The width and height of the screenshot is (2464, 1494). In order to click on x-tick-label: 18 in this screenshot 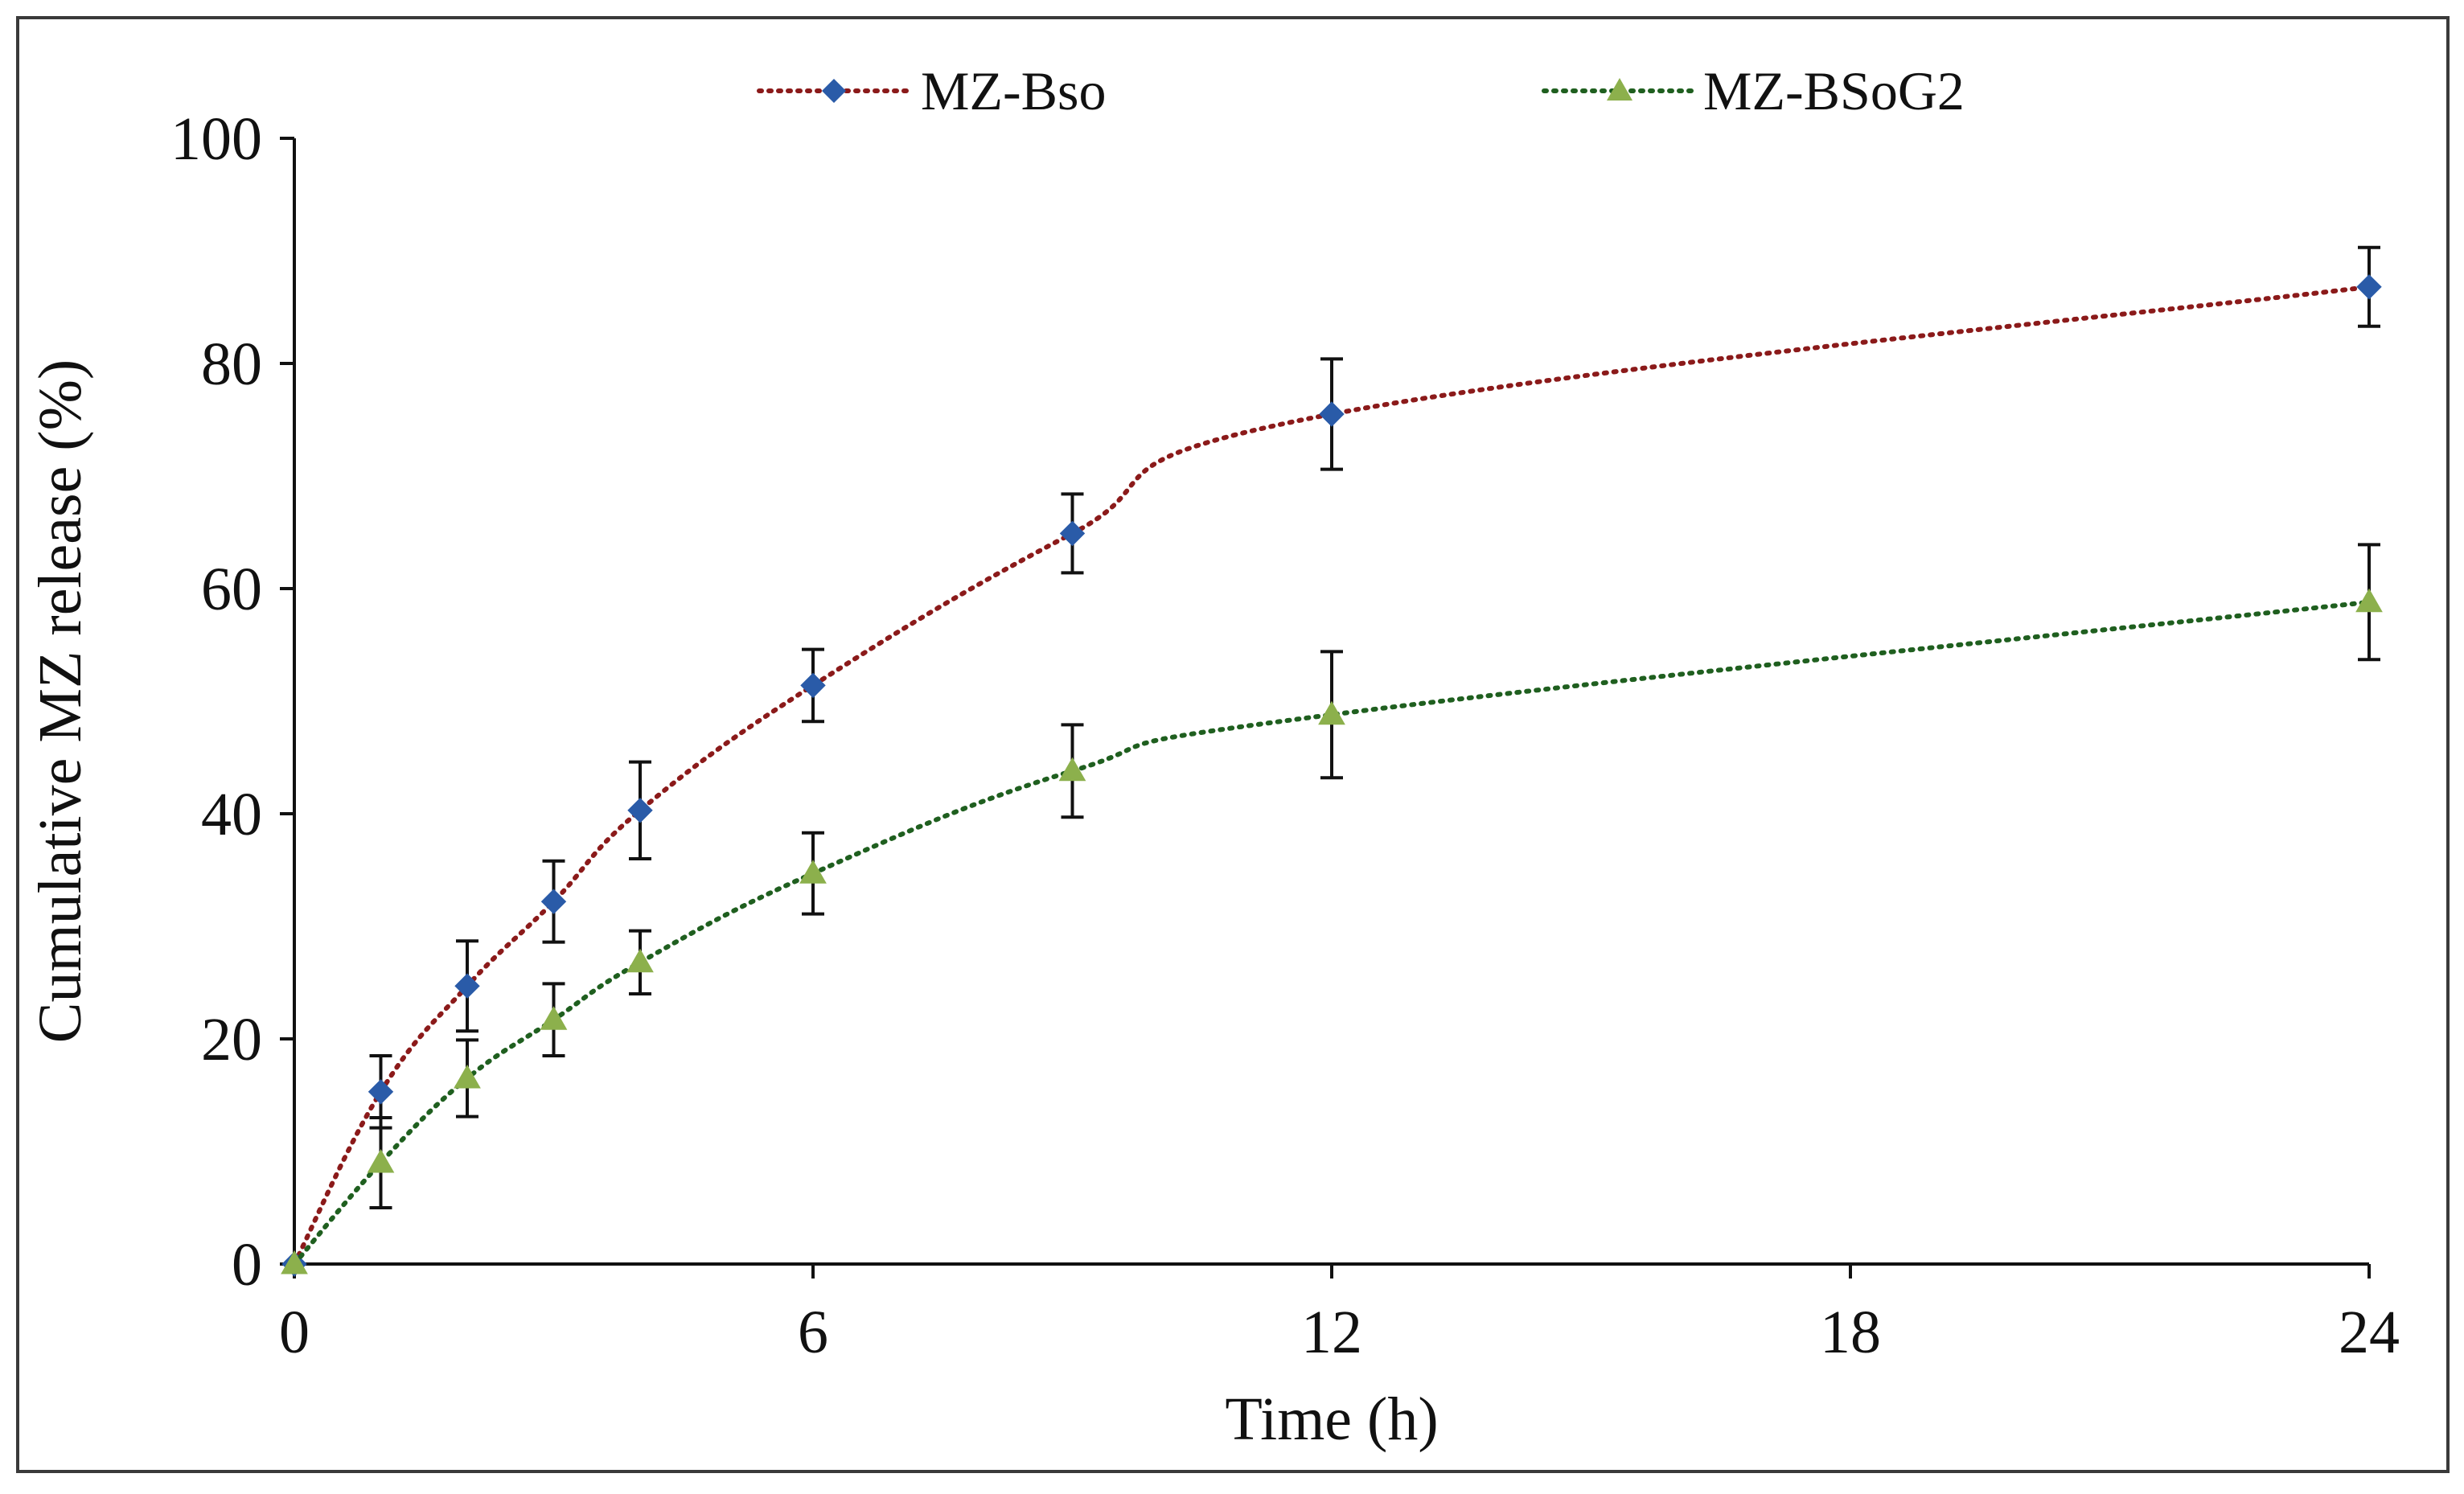, I will do `click(1851, 1332)`.